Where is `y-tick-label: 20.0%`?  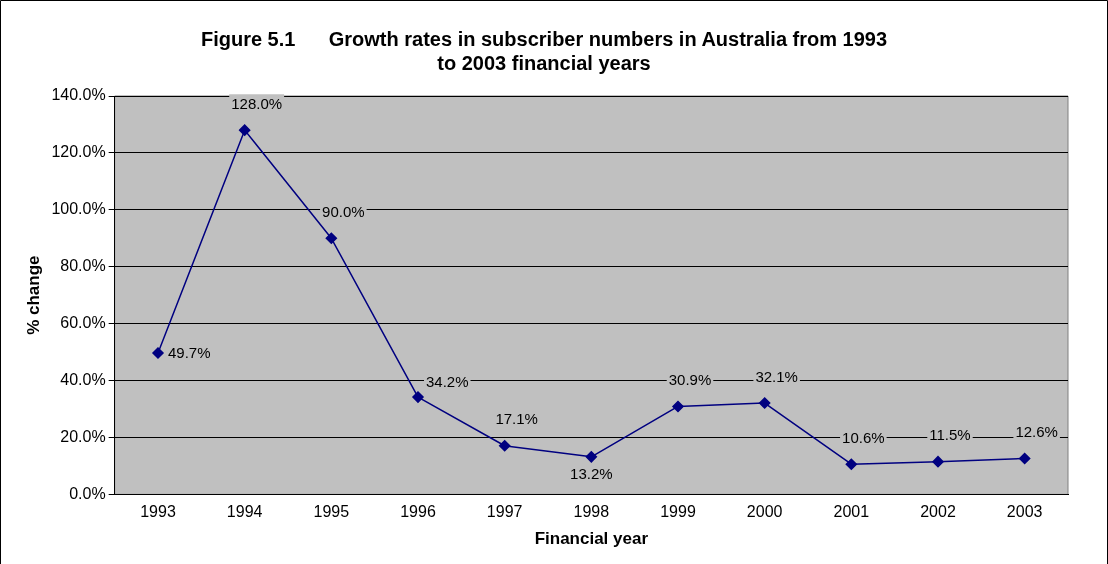
y-tick-label: 20.0% is located at coordinates (83, 436).